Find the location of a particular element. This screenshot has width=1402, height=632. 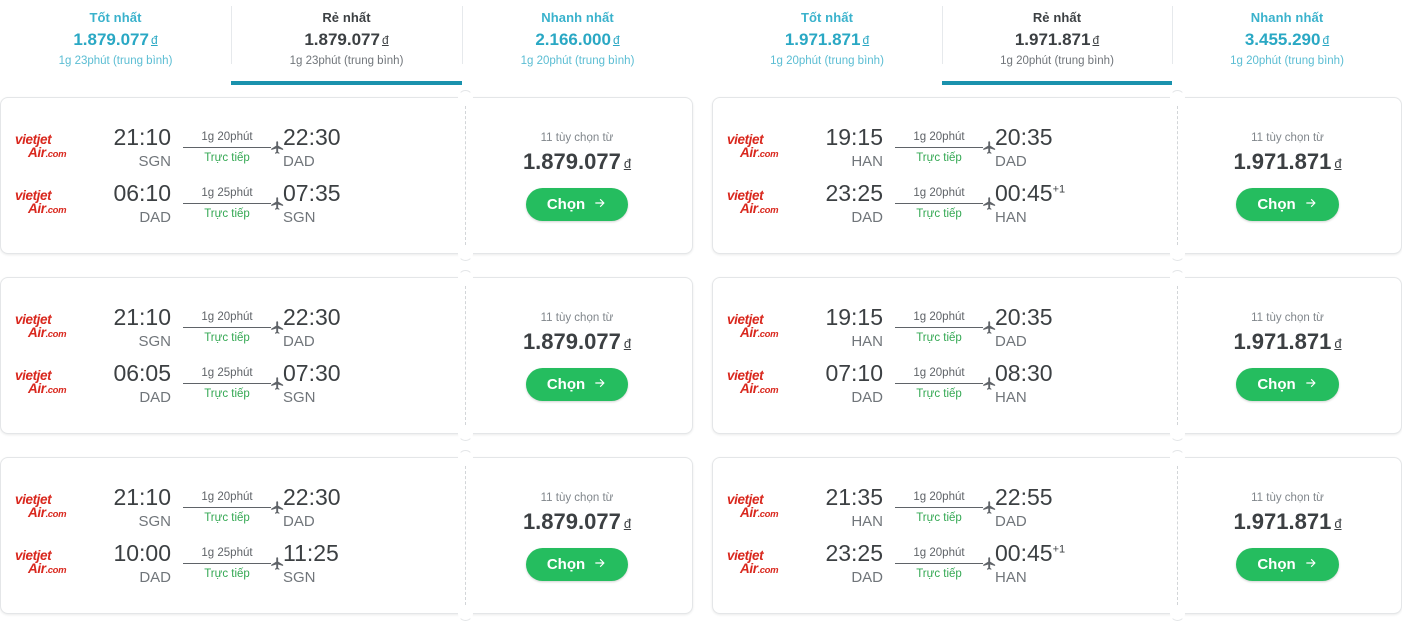

arrival-airport-code: DAD is located at coordinates (1011, 521).